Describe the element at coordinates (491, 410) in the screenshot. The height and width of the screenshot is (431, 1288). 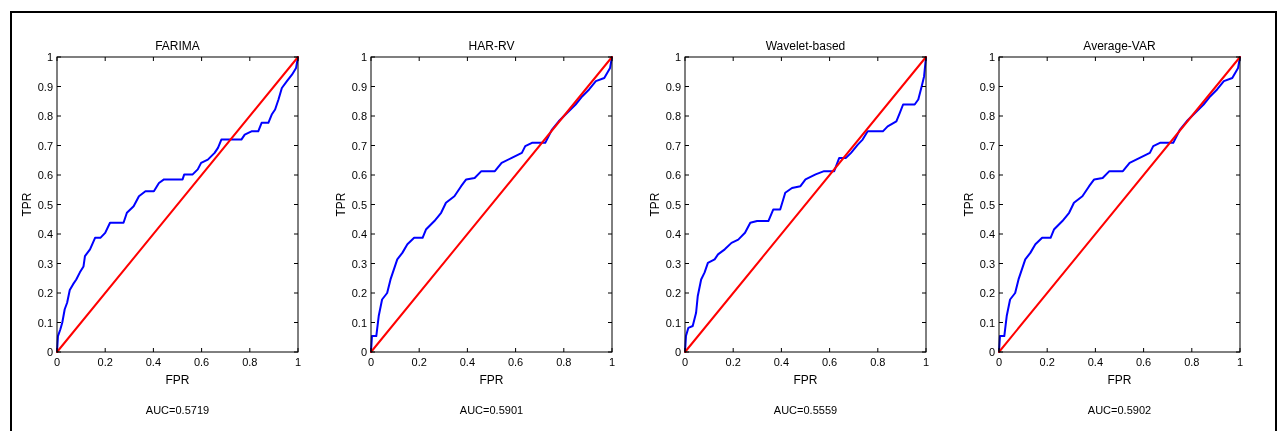
I see `text: AUC=0.5901` at that location.